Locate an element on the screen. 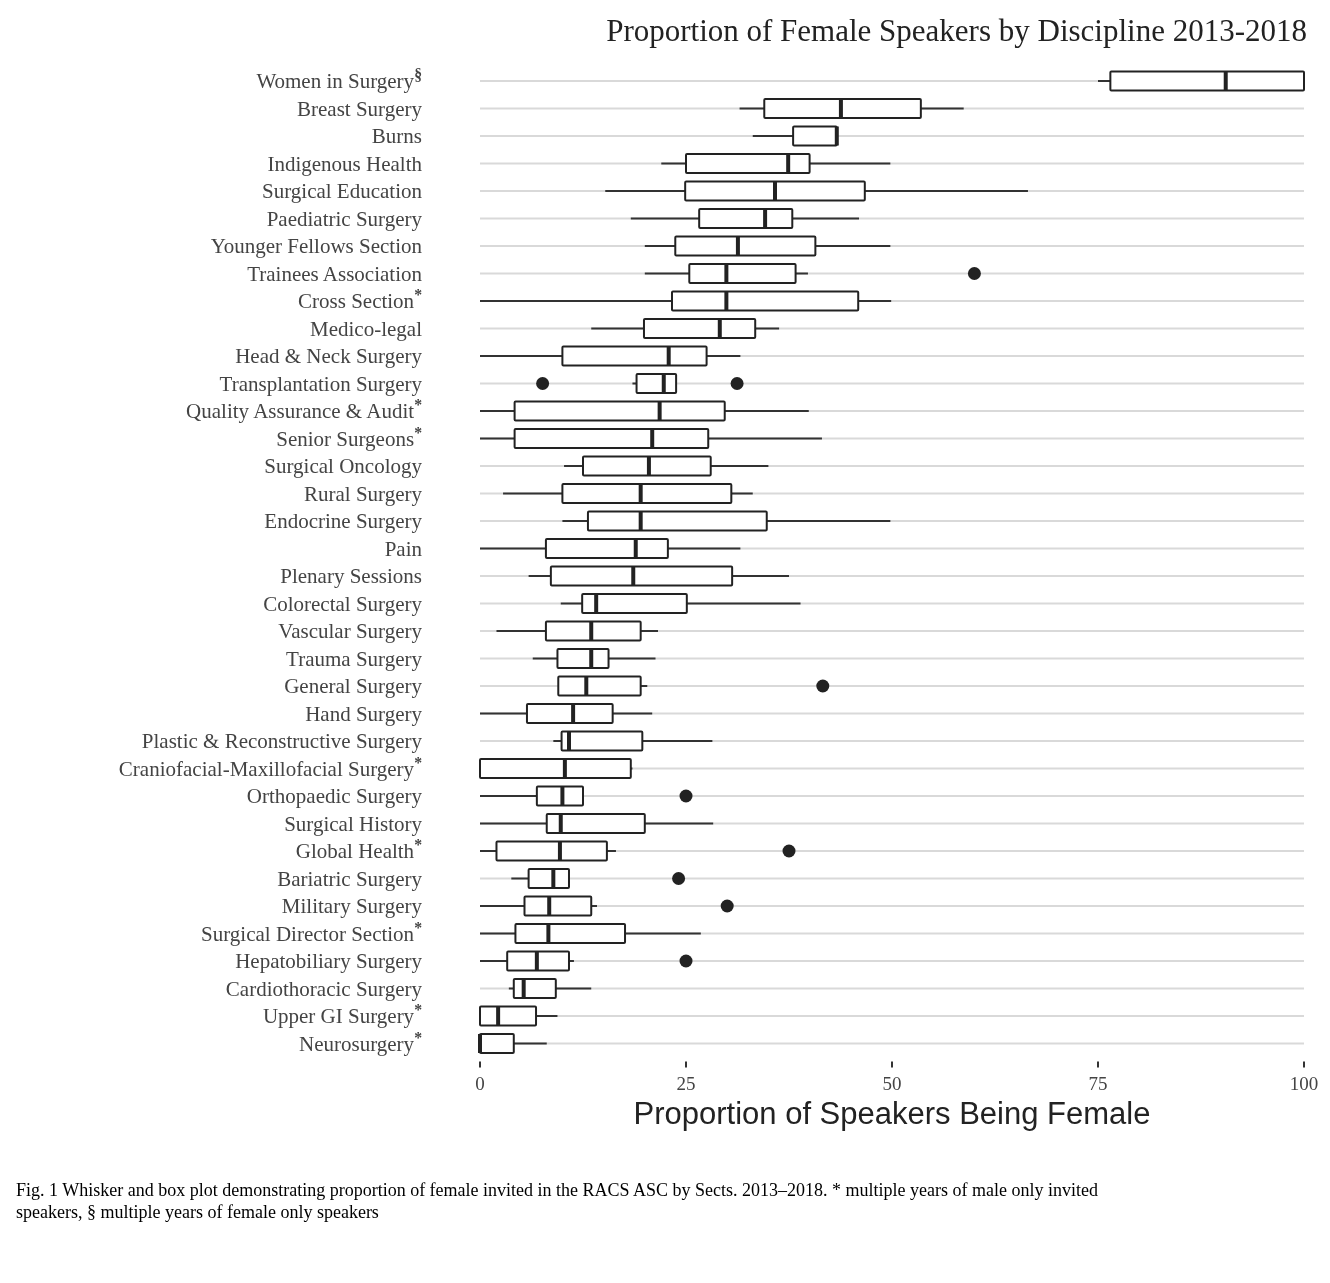  y-tick-label: Plastic & Reconstructive Surgery is located at coordinates (282, 741).